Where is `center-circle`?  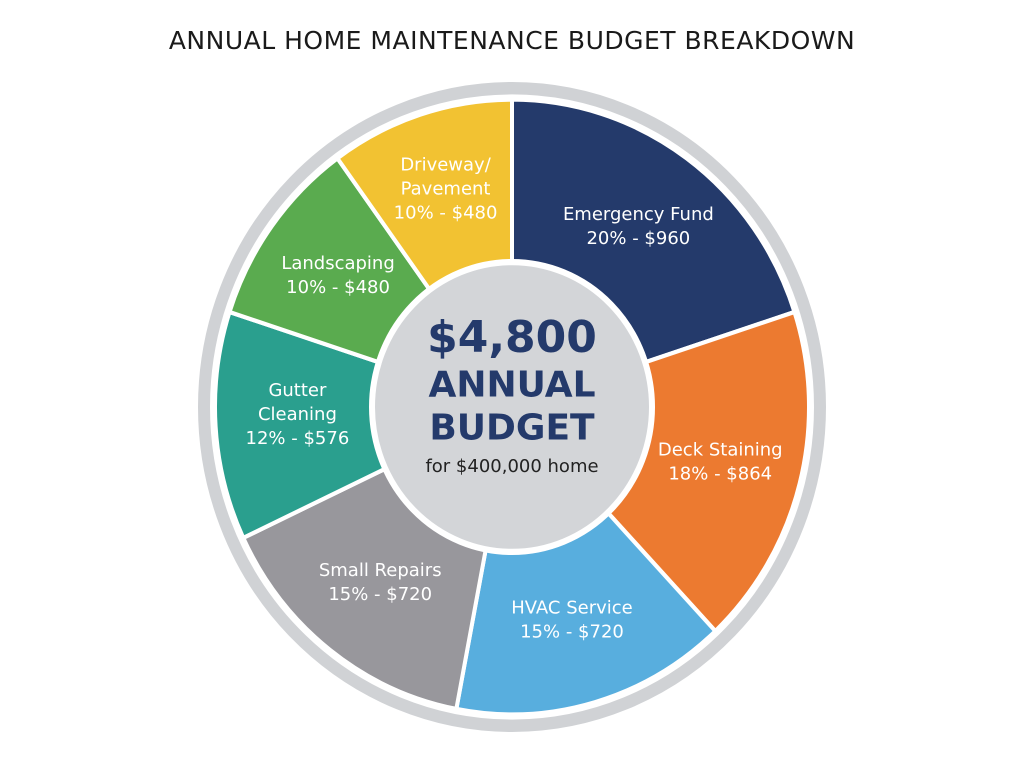
center-circle is located at coordinates (512, 407).